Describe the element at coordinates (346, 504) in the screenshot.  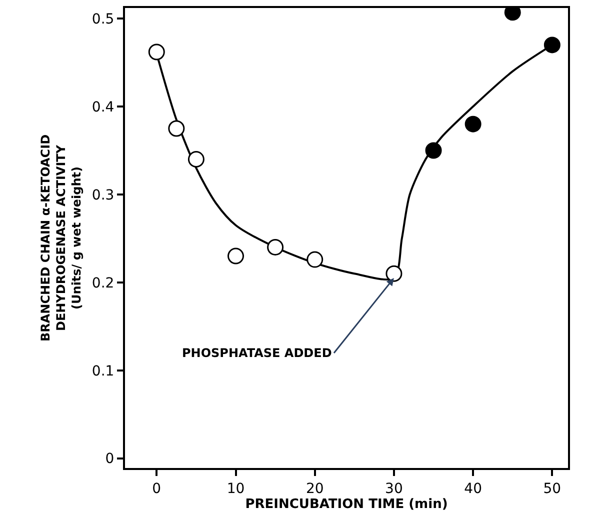
I see `x-axis-title: PREINCUBATION TIME (min)` at that location.